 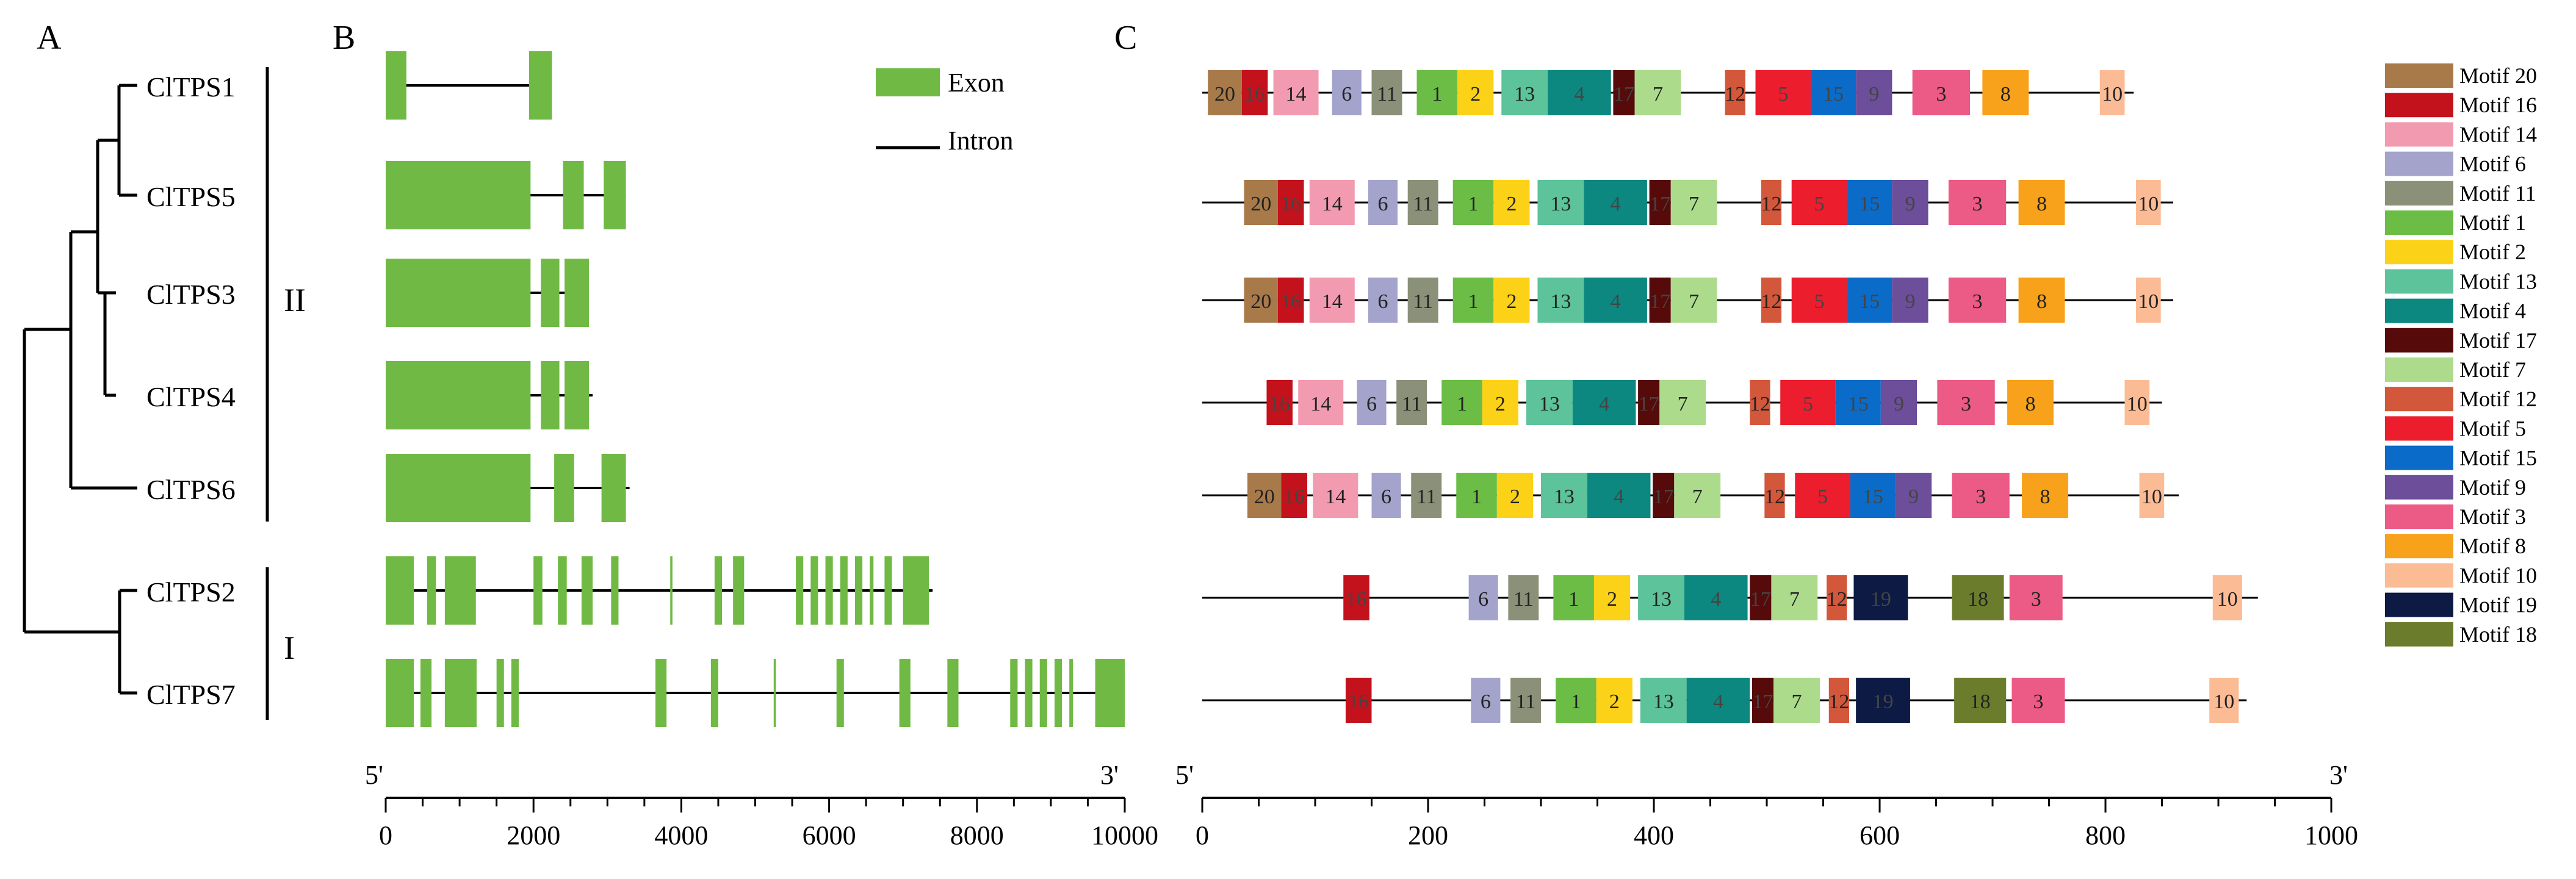 What do you see at coordinates (191, 489) in the screenshot?
I see `tree-leaf-label: ClTPS6` at bounding box center [191, 489].